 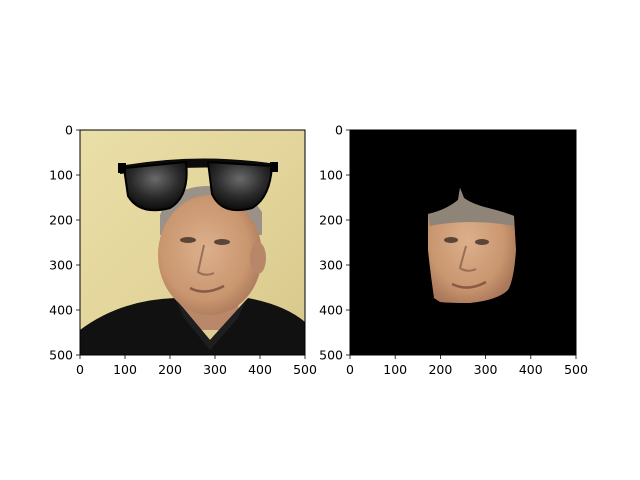 What do you see at coordinates (61, 310) in the screenshot?
I see `left-y-tick-label: 400` at bounding box center [61, 310].